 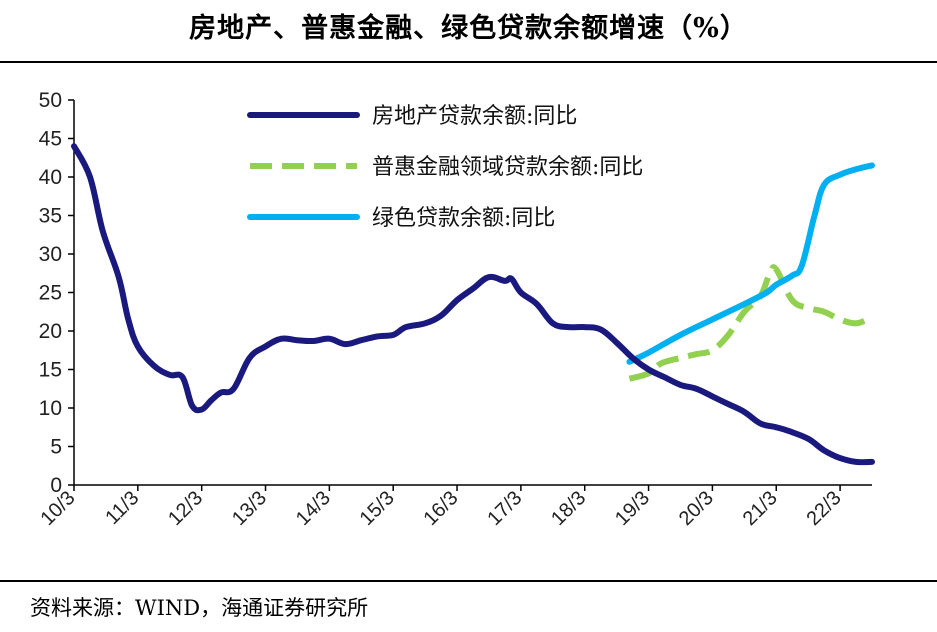 I want to click on x-tick-label: 13/3, so click(x=249, y=508).